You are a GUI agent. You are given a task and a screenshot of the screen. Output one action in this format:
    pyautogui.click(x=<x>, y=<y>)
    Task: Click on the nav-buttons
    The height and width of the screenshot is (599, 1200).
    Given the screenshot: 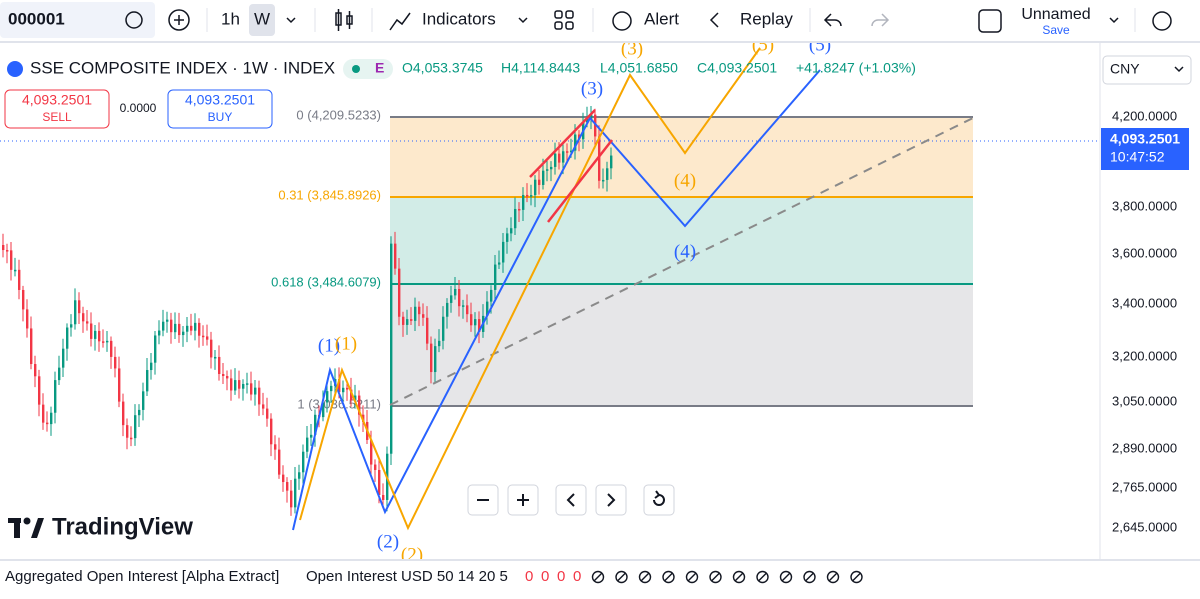 What is the action you would take?
    pyautogui.click(x=571, y=500)
    